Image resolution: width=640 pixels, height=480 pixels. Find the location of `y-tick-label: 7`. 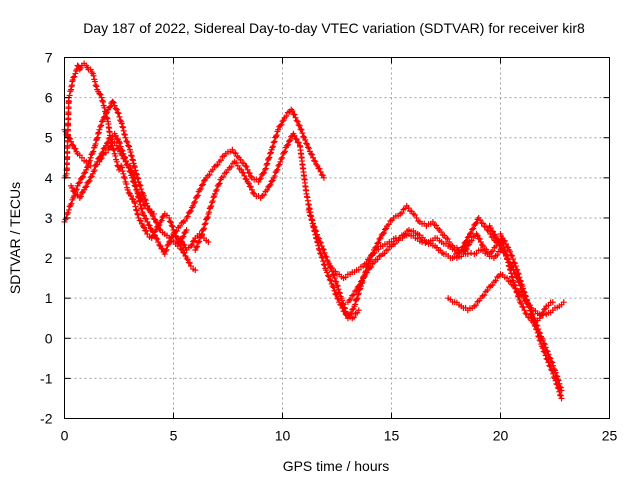

y-tick-label: 7 is located at coordinates (49, 58).